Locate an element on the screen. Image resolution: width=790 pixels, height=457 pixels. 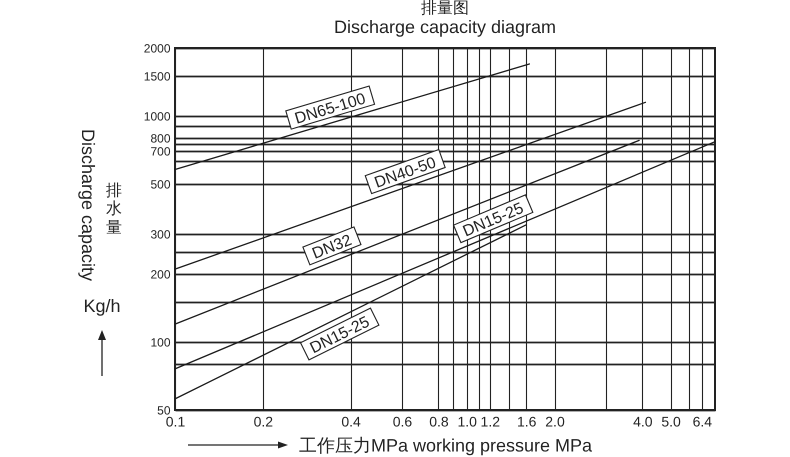
y-tick-label: 100 is located at coordinates (160, 342).